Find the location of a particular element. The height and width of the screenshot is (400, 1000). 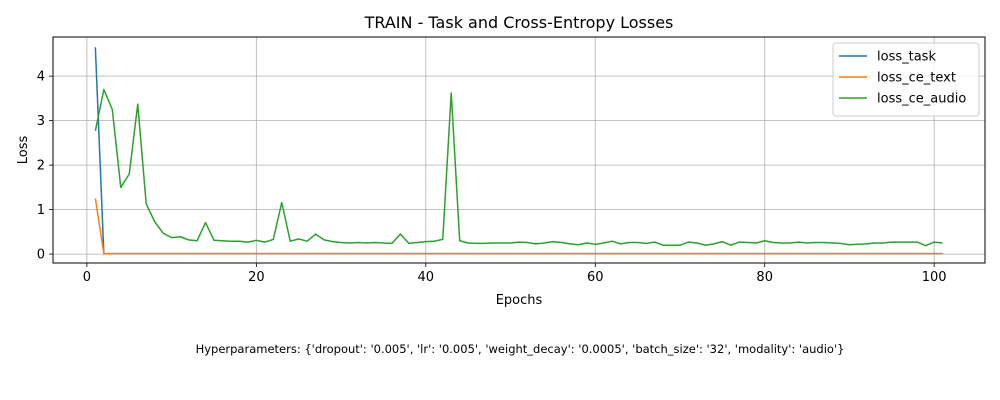

legend: loss_task loss_ce_text loss_ce_audio is located at coordinates (906, 79).